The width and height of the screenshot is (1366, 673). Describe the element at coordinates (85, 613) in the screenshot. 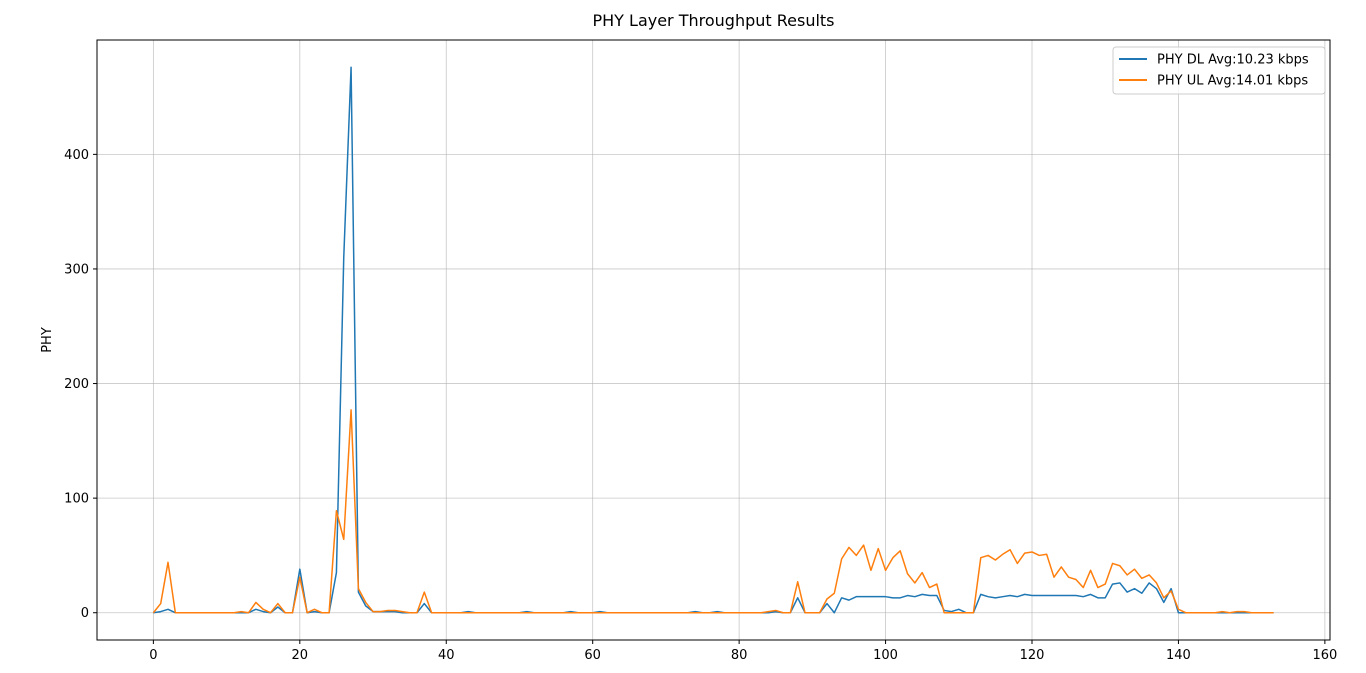

I see `y-tick-label: 0` at that location.